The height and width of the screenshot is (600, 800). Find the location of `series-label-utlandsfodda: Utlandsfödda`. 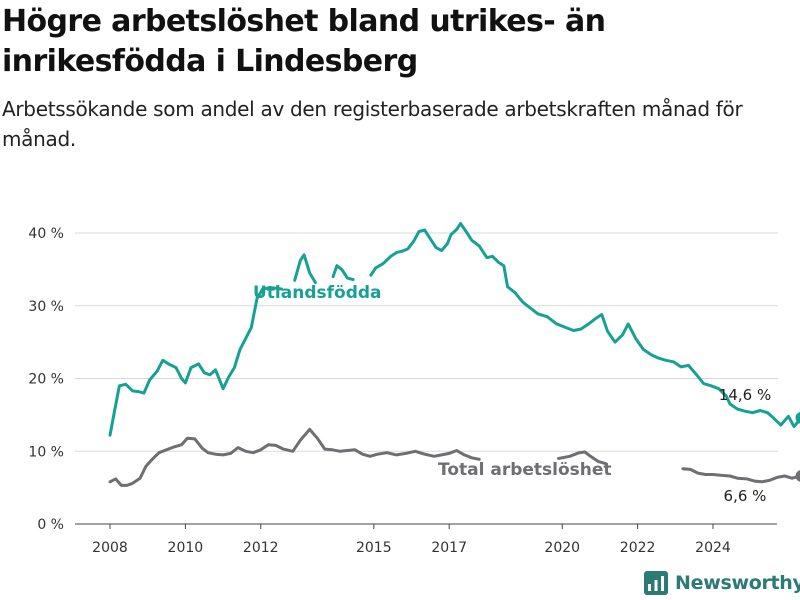

series-label-utlandsfodda: Utlandsfödda is located at coordinates (317, 293).